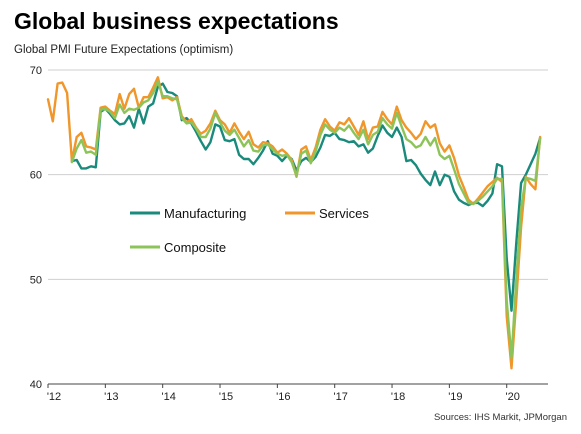  What do you see at coordinates (500, 417) in the screenshot?
I see `source-note: Sources: IHS Markit, JPMorgan` at bounding box center [500, 417].